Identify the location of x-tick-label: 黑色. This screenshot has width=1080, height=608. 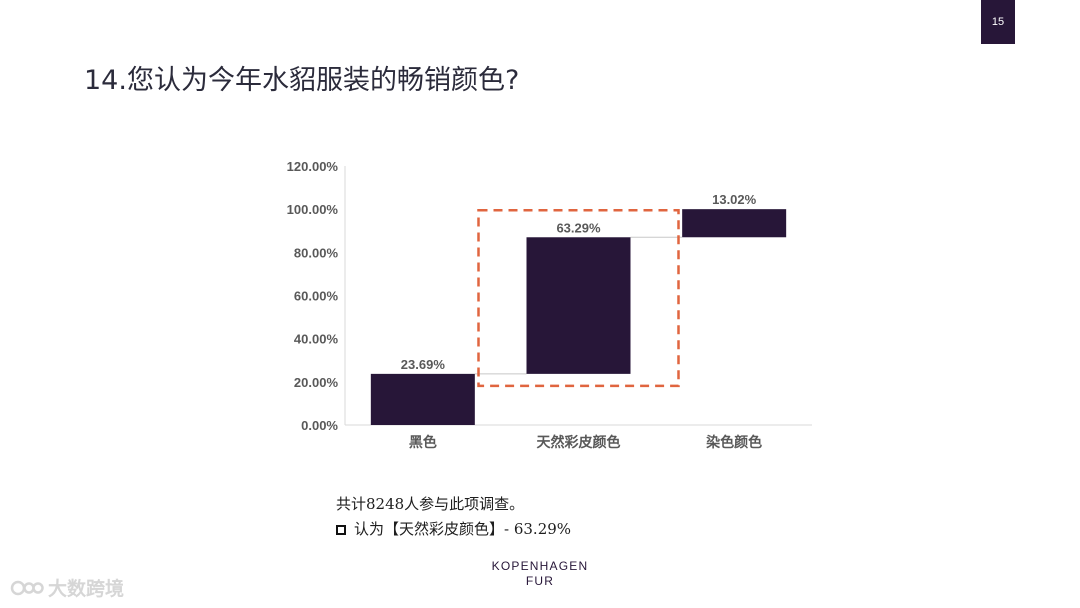
(423, 442).